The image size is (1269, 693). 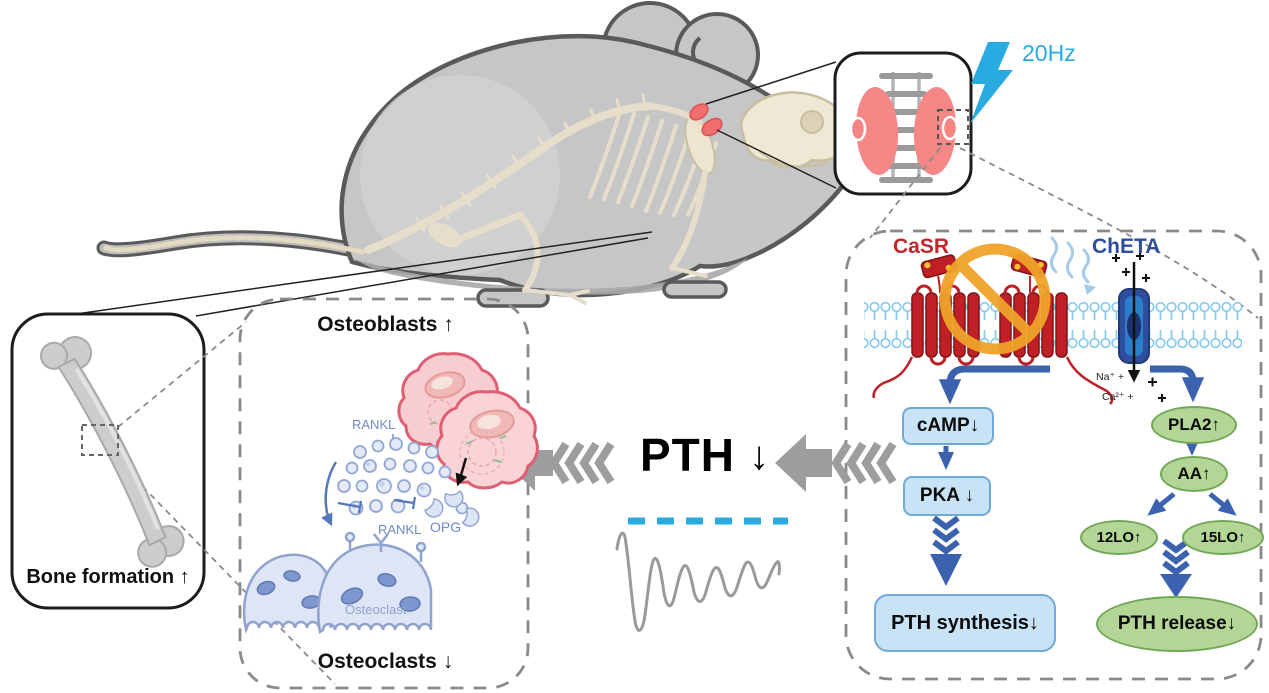 What do you see at coordinates (374, 424) in the screenshot?
I see `rankl-label-top: RANKL` at bounding box center [374, 424].